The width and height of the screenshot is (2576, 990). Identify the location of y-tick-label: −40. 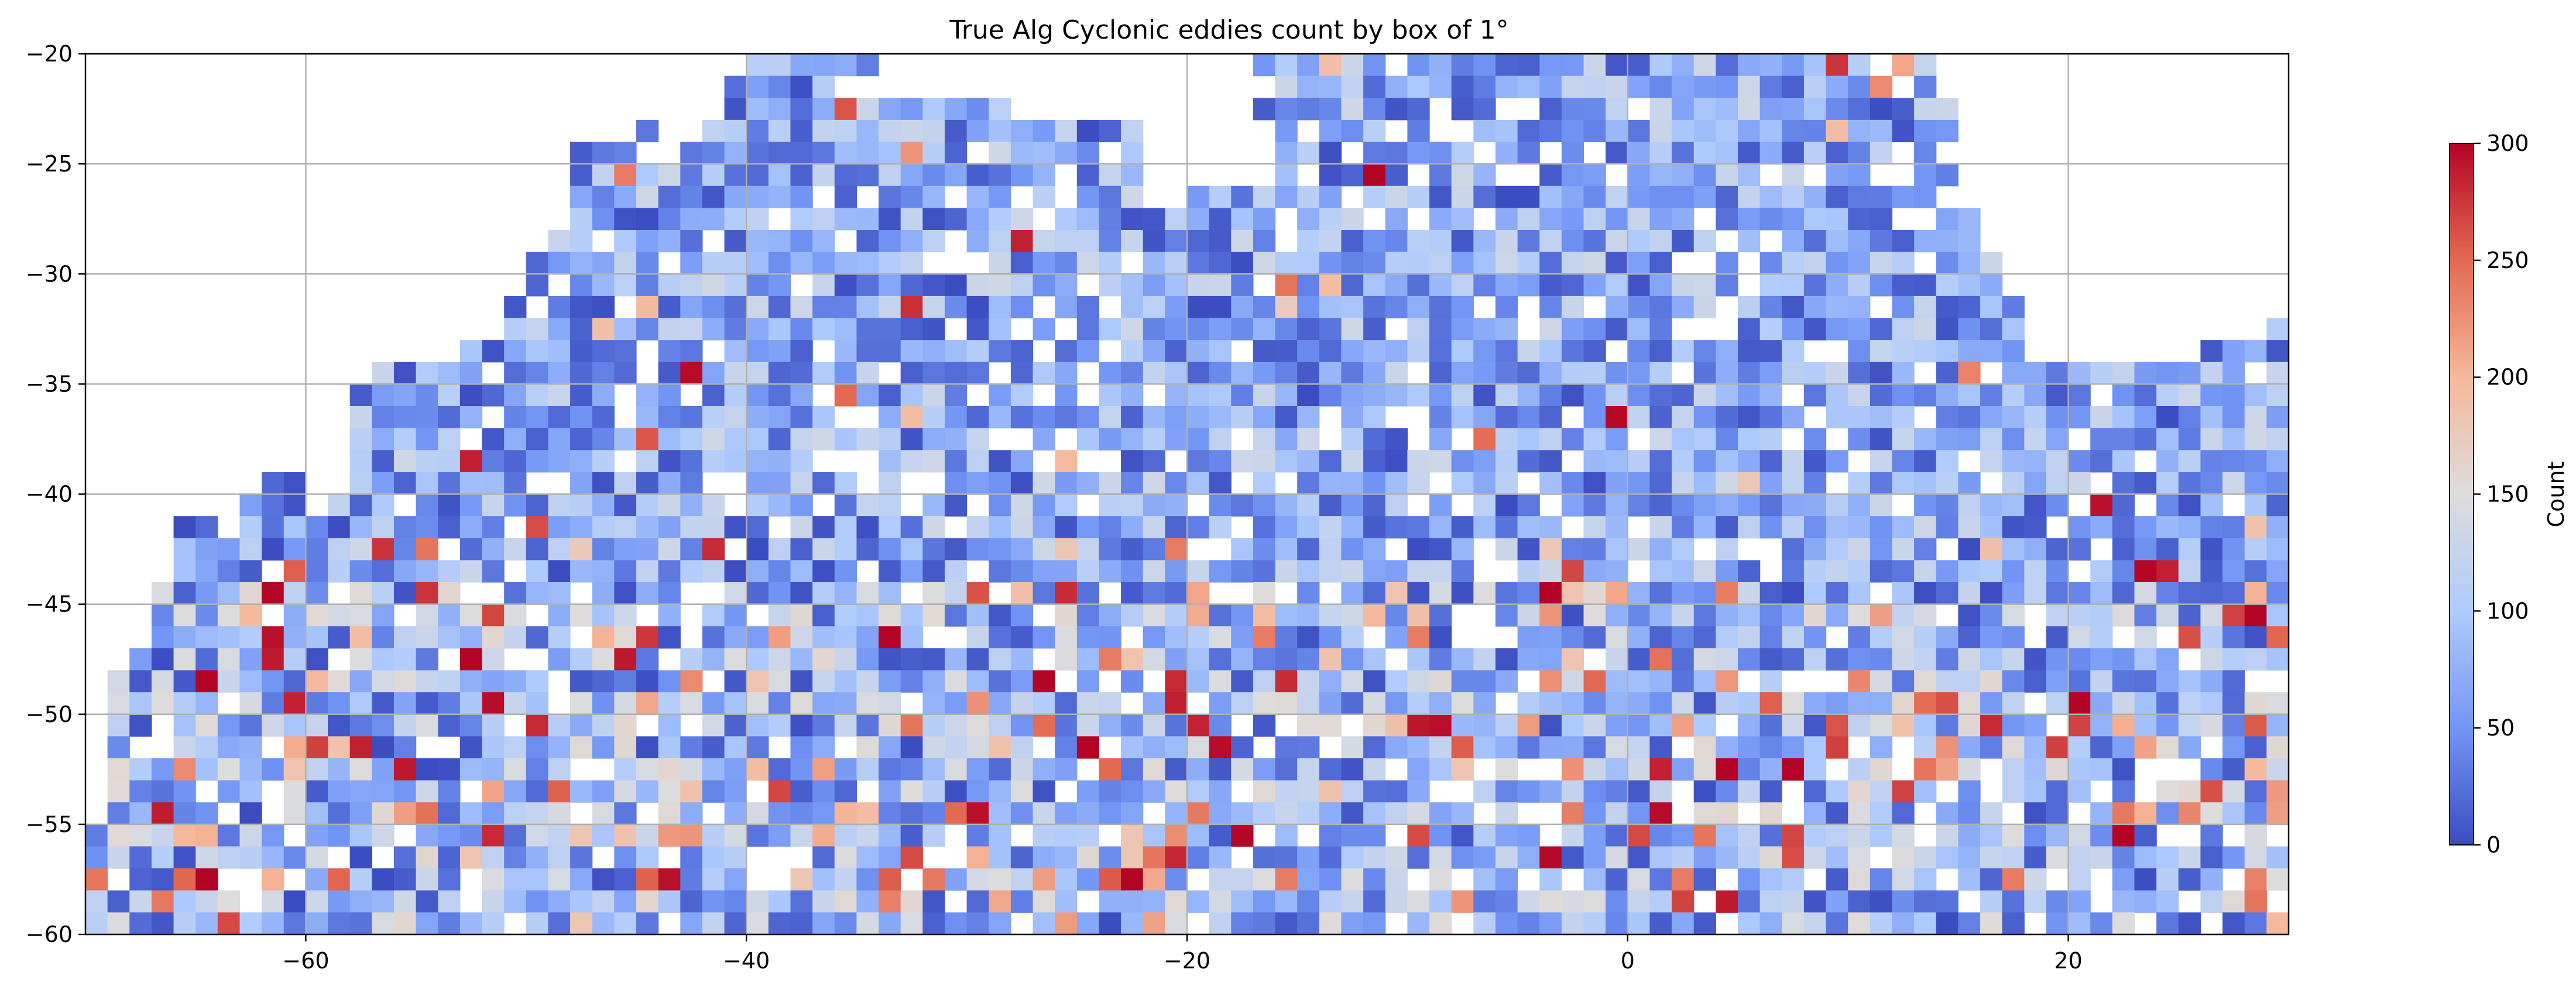
(50, 494).